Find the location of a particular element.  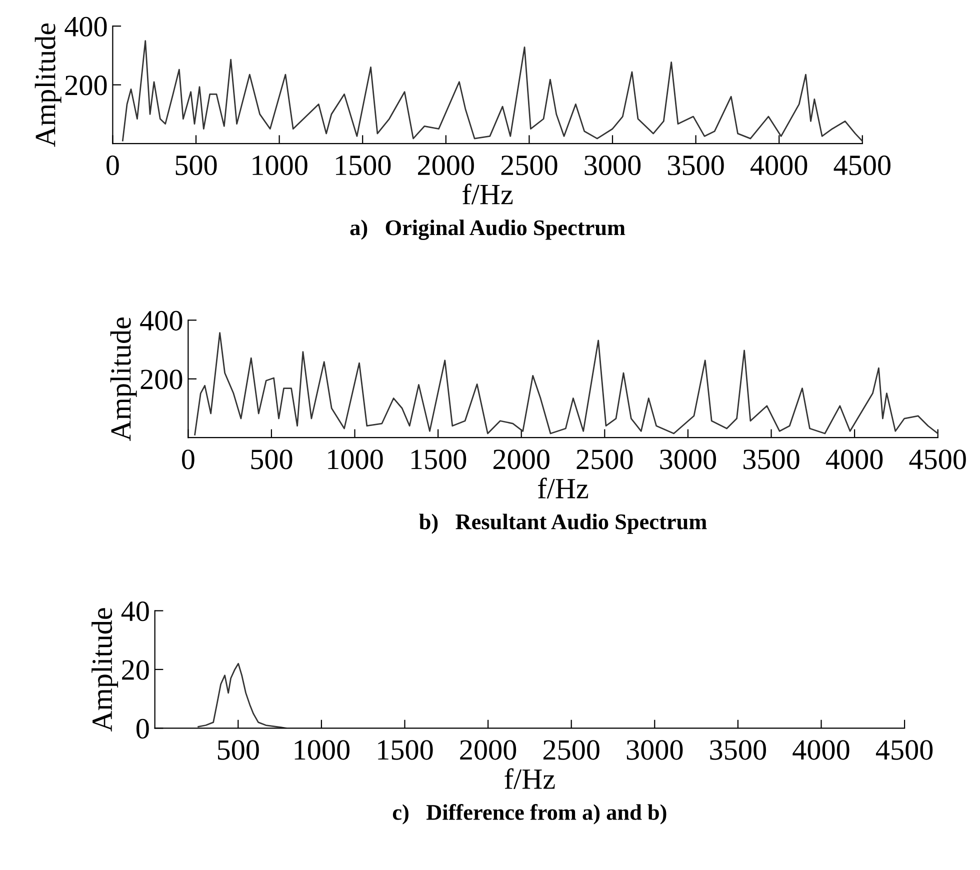

text: b) Resultant Audio Spectrum is located at coordinates (563, 524).